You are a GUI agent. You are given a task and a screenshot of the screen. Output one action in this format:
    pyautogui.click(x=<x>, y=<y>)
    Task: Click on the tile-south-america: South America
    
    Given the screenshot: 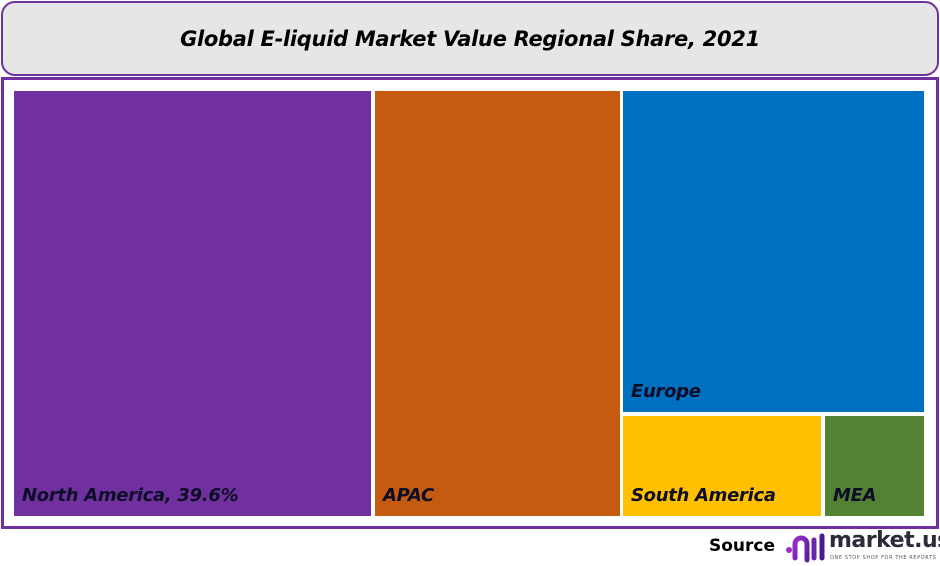 What is the action you would take?
    pyautogui.click(x=722, y=466)
    